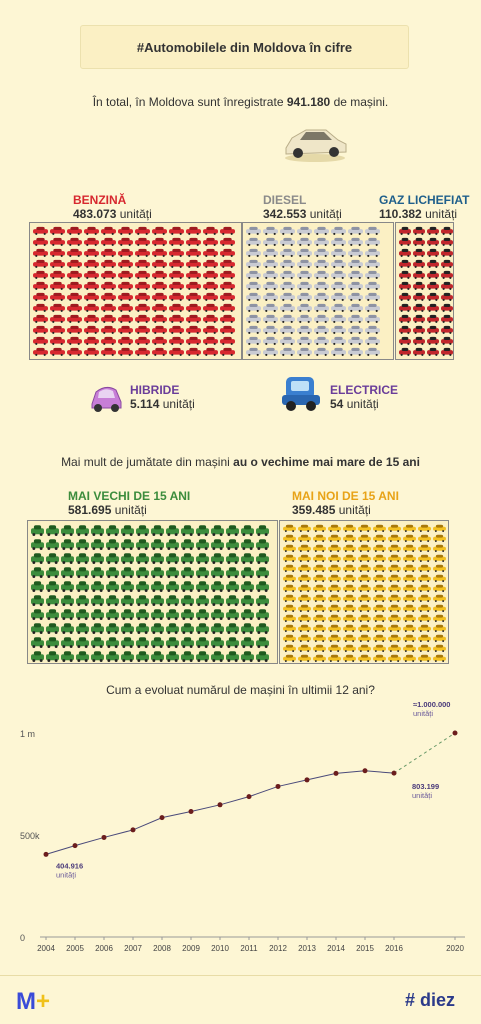  Describe the element at coordinates (145, 404) in the screenshot. I see `hibride-value: 5.114` at that location.